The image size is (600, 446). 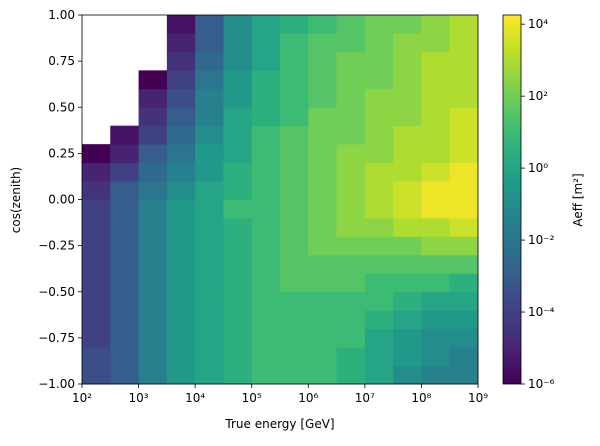 I want to click on y-tick-label: 1.00, so click(x=61, y=15).